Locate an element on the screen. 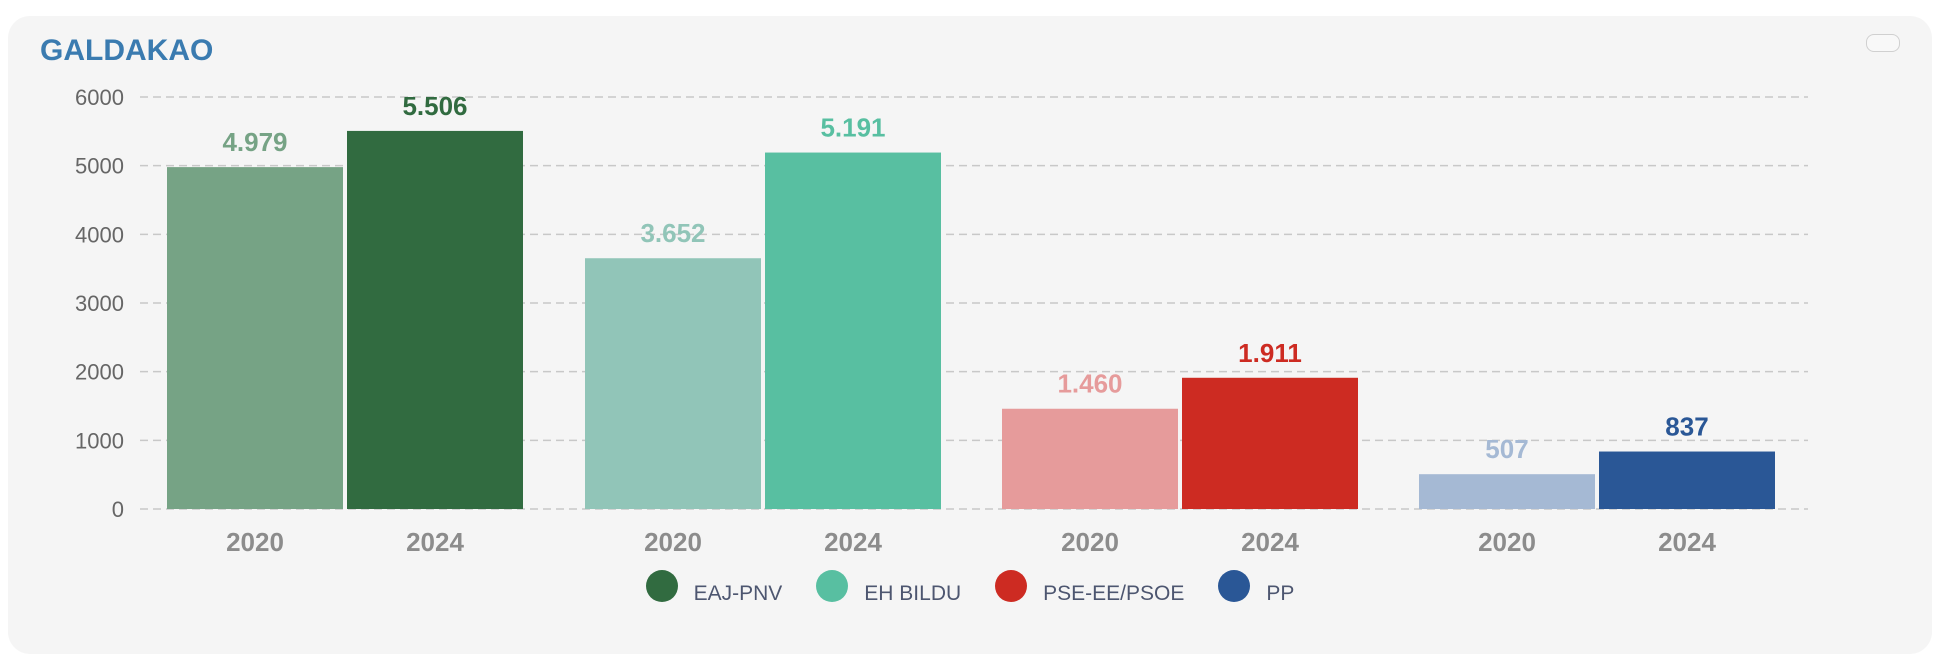  chart-legend: EAJ-PNV EH BILDU PSE-EE/PSOE PP is located at coordinates (970, 590).